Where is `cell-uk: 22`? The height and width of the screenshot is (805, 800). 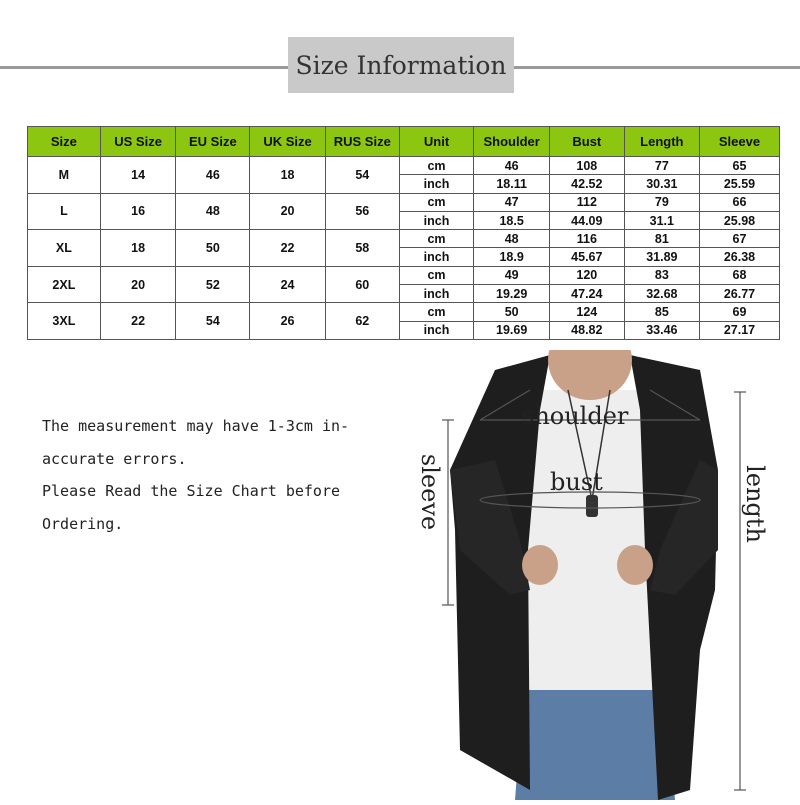 cell-uk: 22 is located at coordinates (287, 248).